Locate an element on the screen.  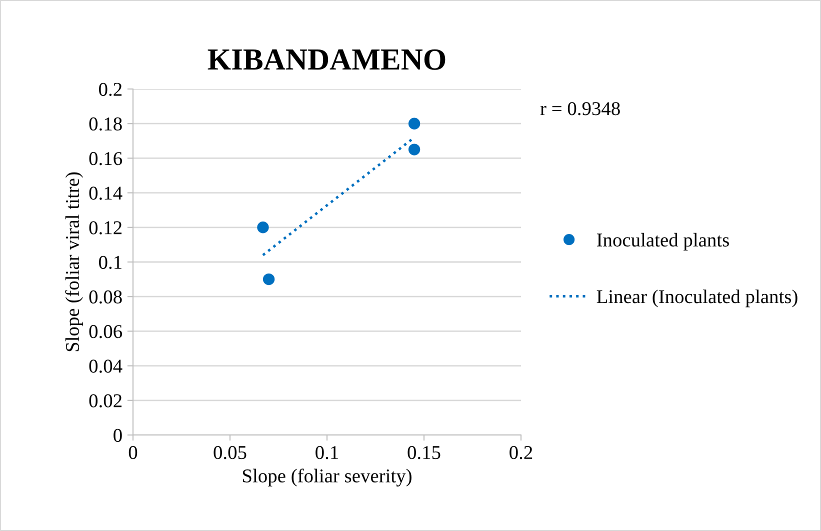
y-tick-label: 0.18 is located at coordinates (105, 124).